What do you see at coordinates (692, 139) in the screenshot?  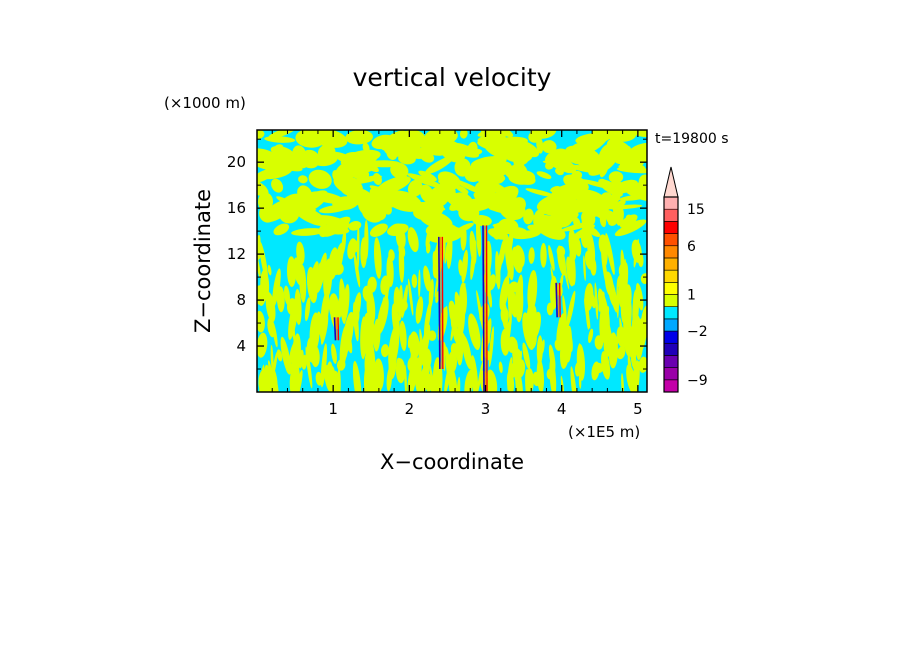 I see `time-label: t=19800 s` at bounding box center [692, 139].